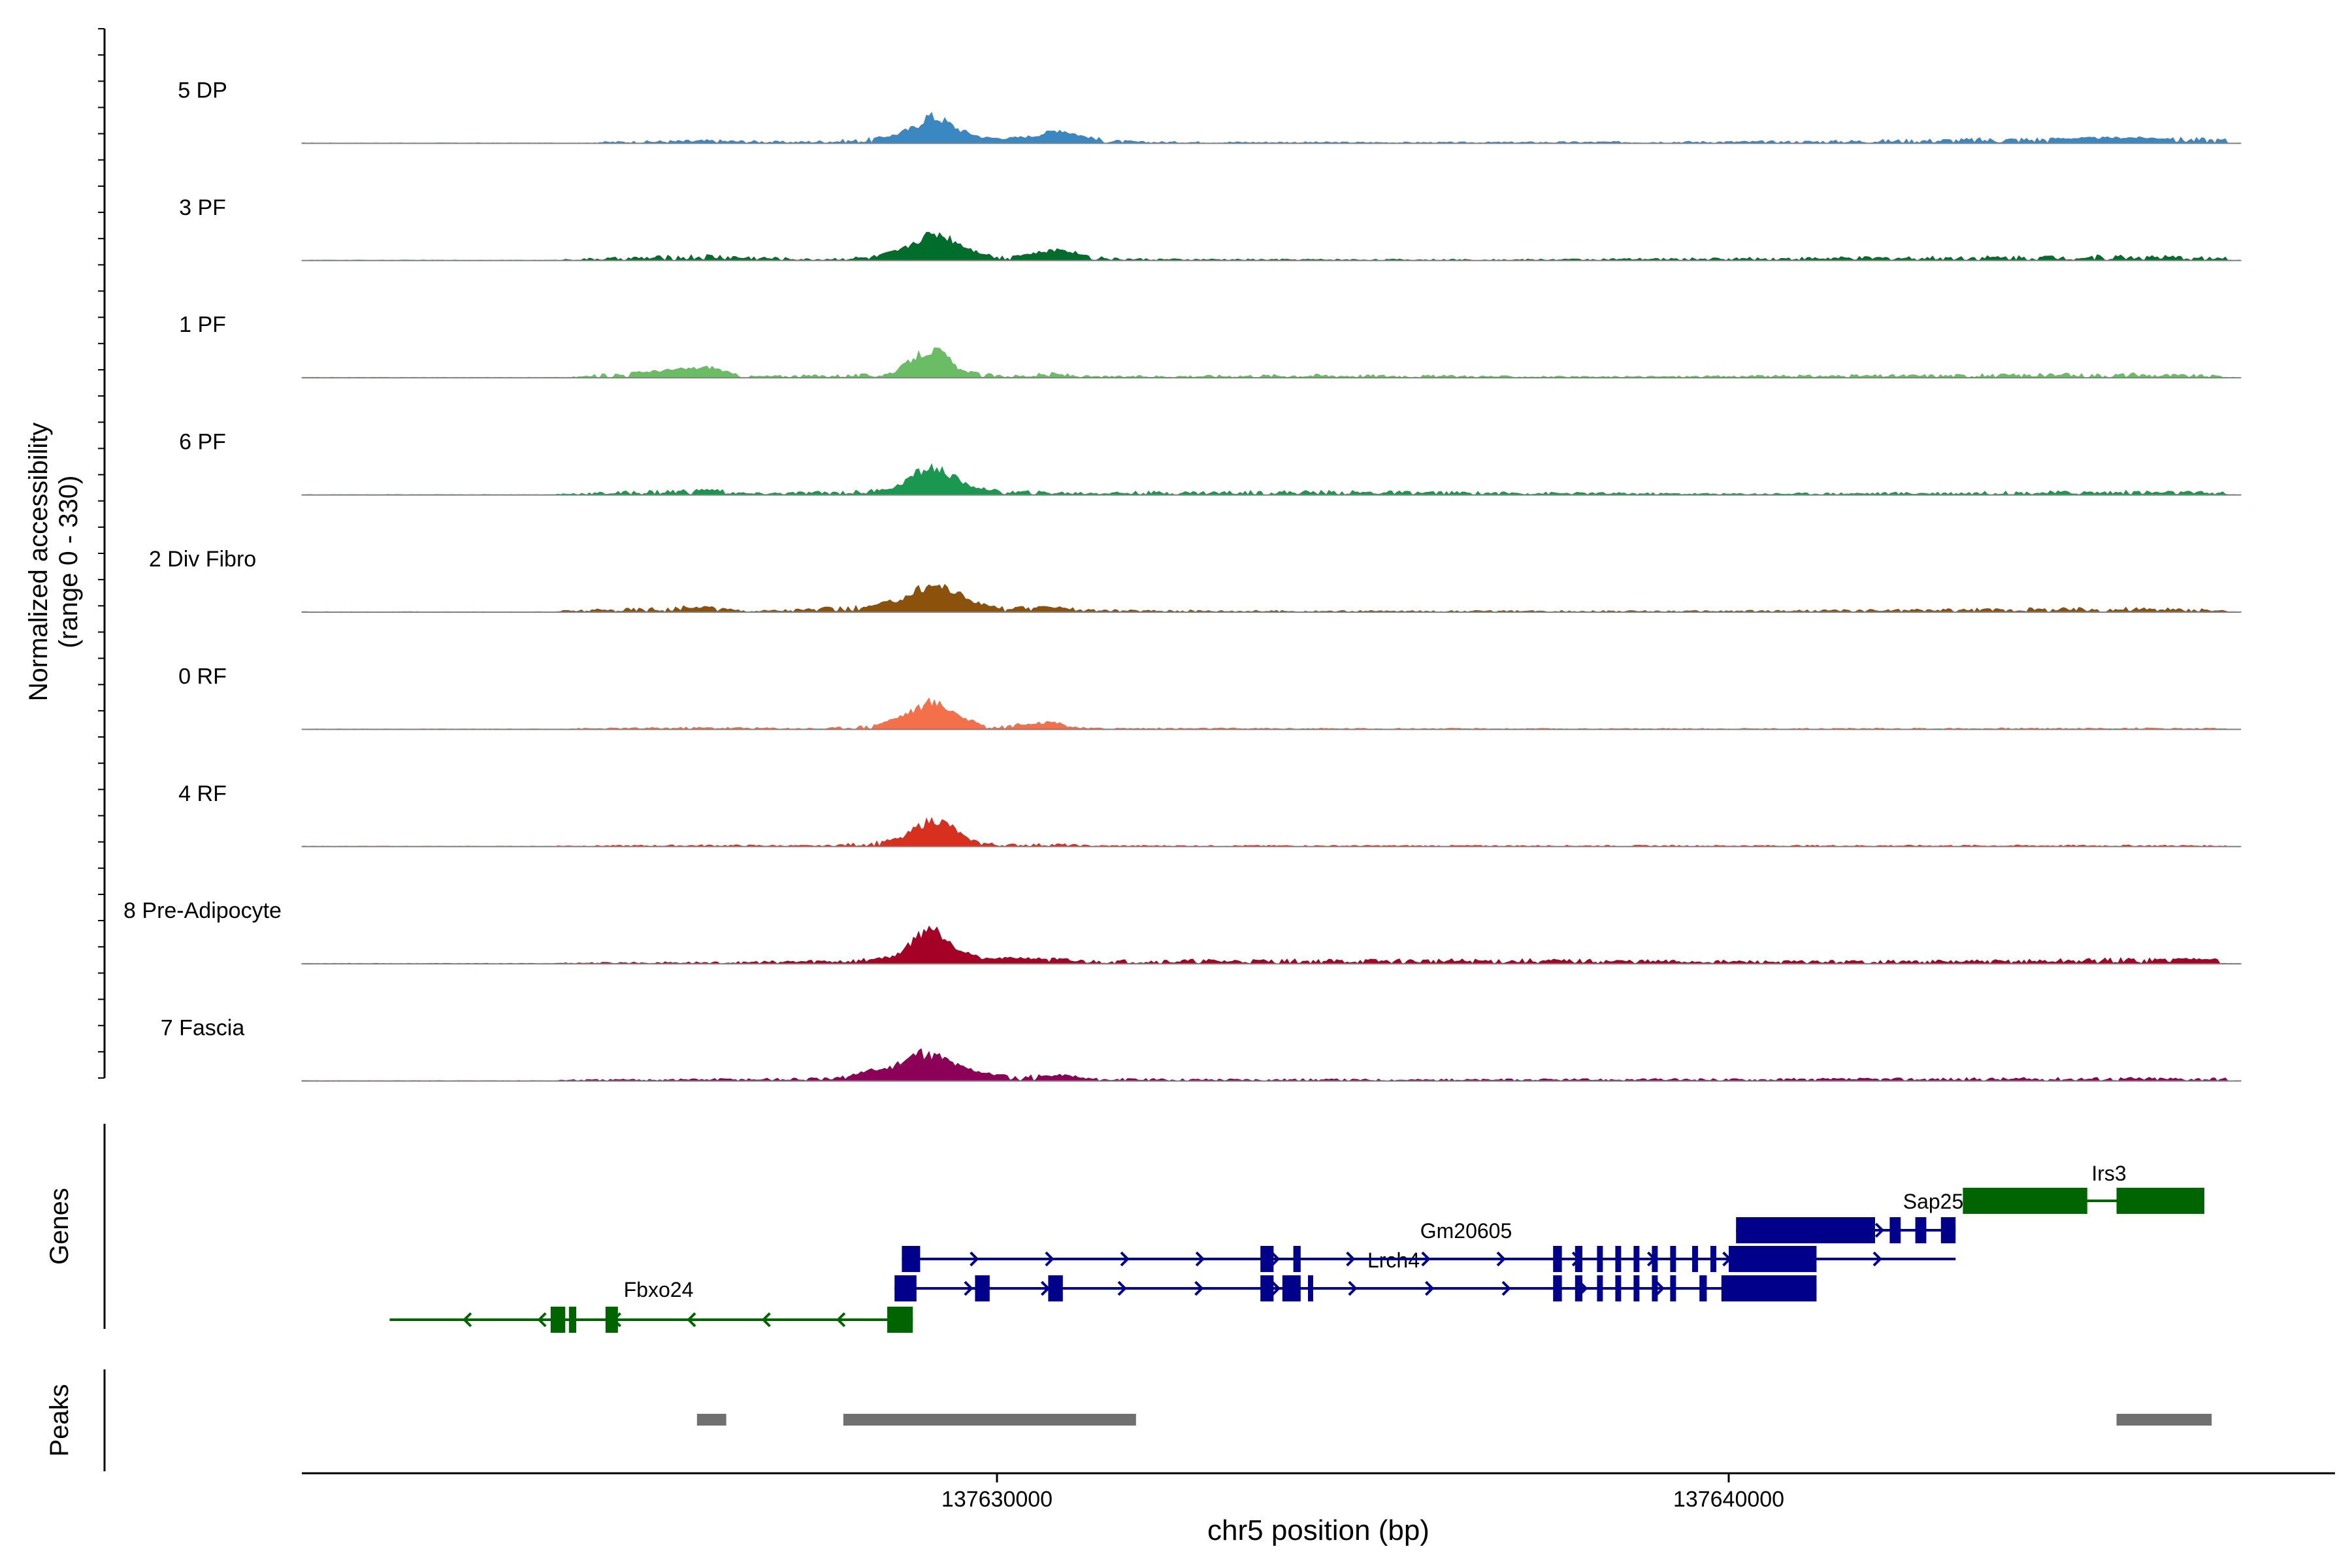 The width and height of the screenshot is (2352, 1568). I want to click on gene-label: Gm20605, so click(1466, 1231).